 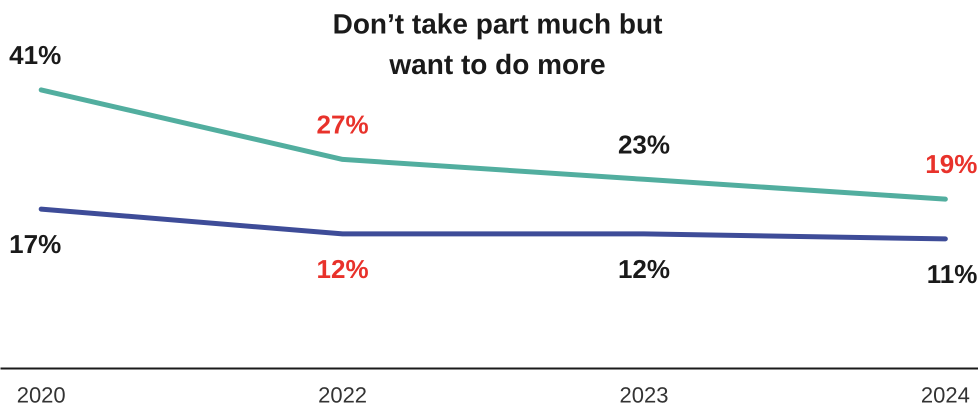 I want to click on data-label: 27%, so click(x=342, y=124).